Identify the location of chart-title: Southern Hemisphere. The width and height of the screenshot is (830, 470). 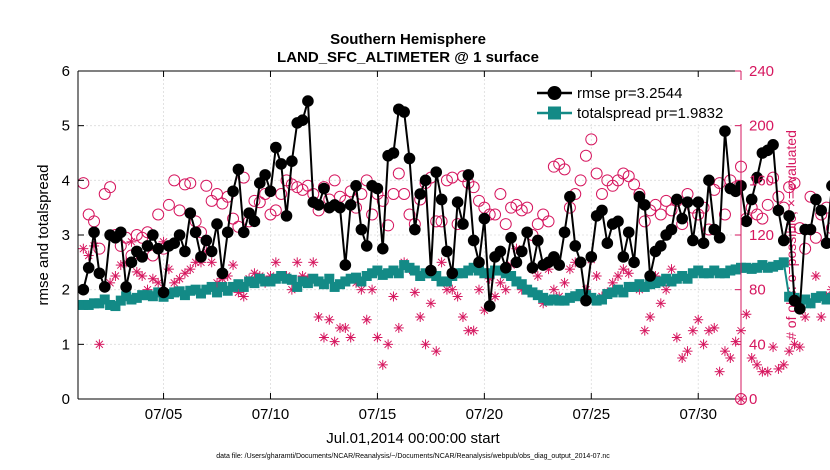
(408, 39).